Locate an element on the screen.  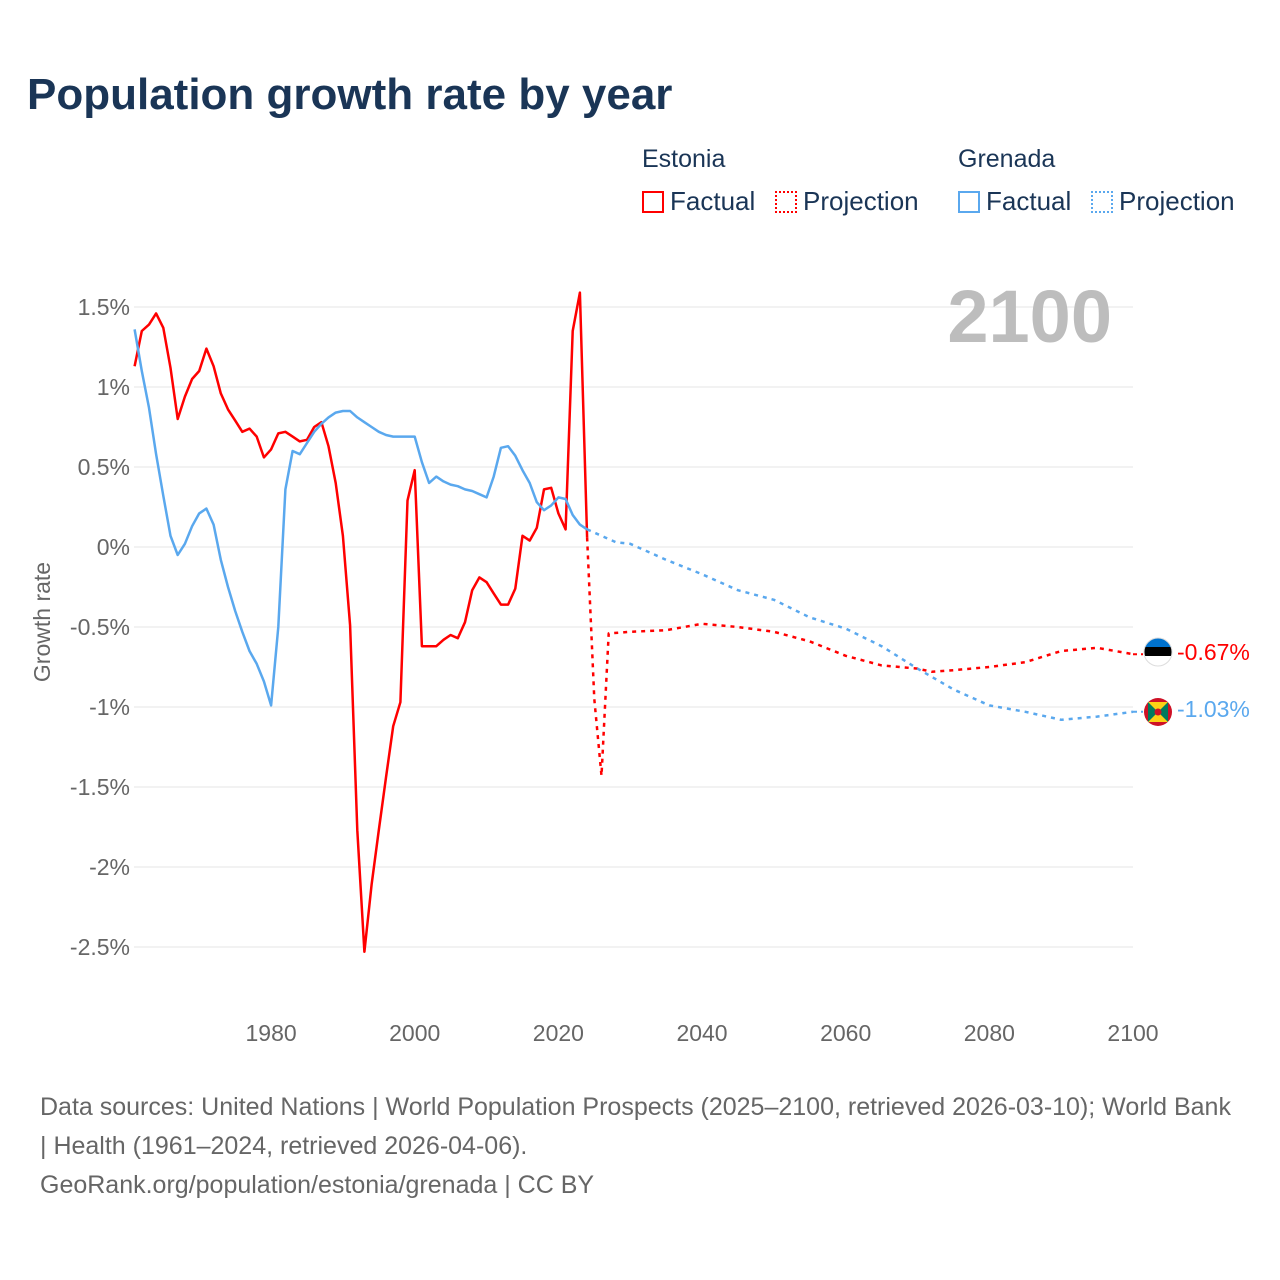
y-tick-label: 0.5% is located at coordinates (104, 467).